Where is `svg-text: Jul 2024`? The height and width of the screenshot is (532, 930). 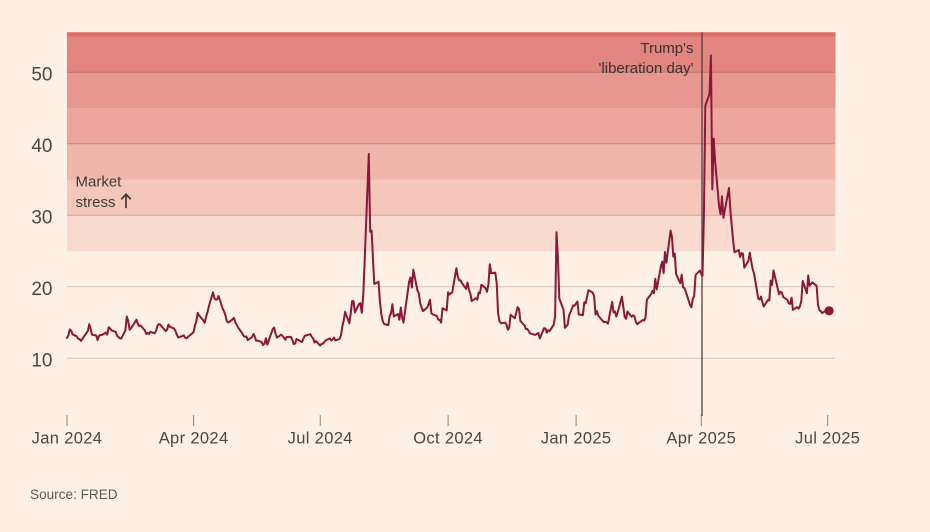 svg-text: Jul 2024 is located at coordinates (320, 439).